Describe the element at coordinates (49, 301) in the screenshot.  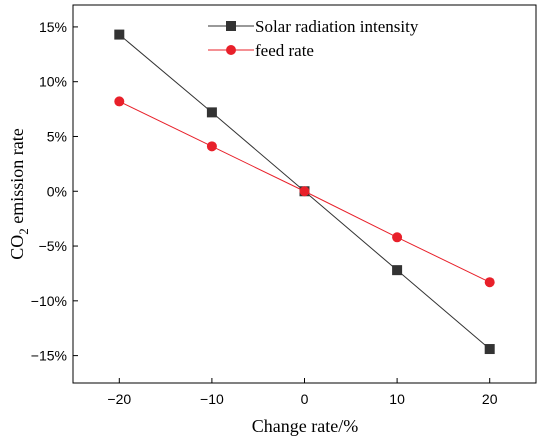
I see `y-tick-label: −10%` at that location.